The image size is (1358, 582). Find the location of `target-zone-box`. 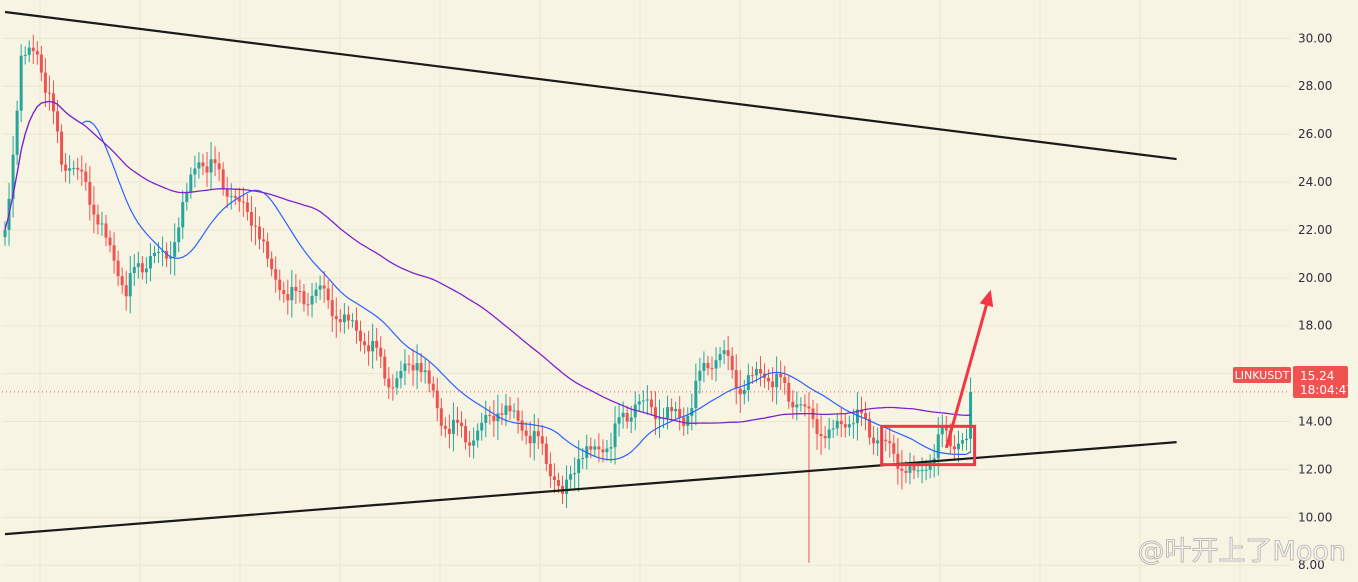

target-zone-box is located at coordinates (928, 445).